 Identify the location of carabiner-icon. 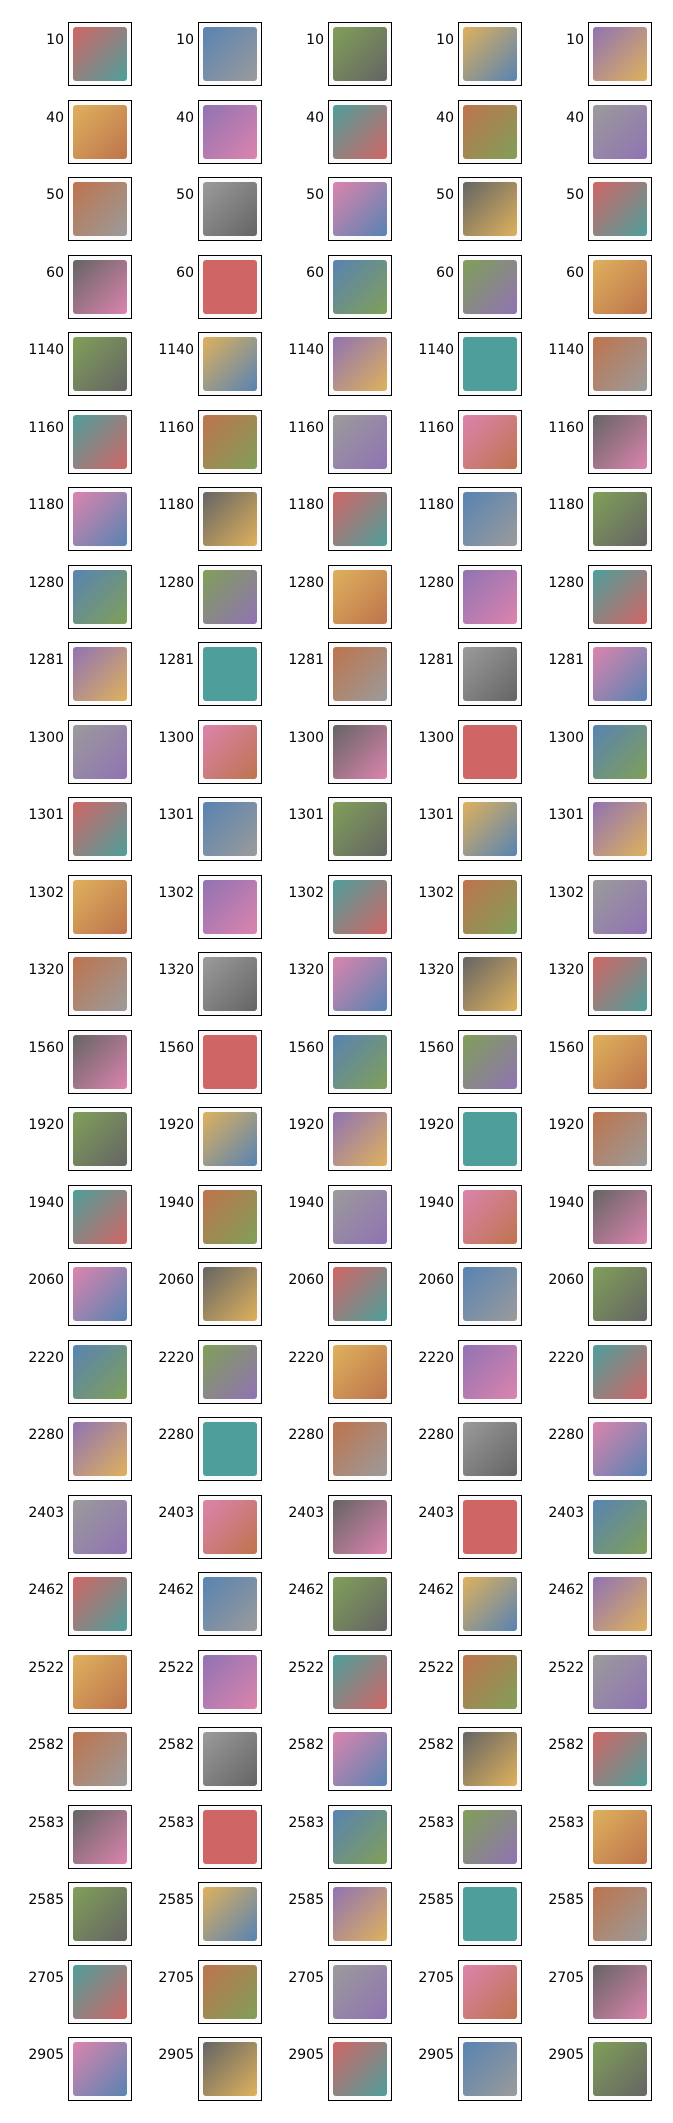
(620, 906).